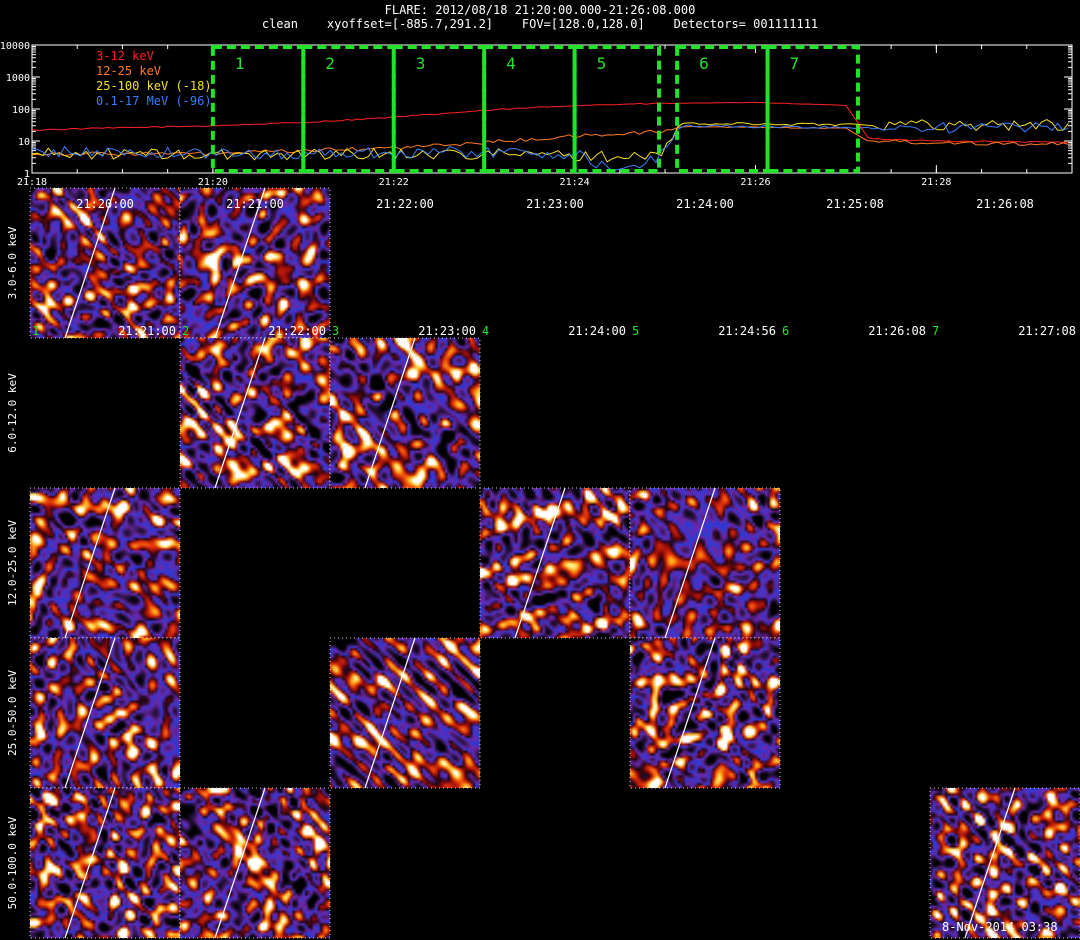 The image size is (1080, 940). Describe the element at coordinates (12, 862) in the screenshot. I see `energy-band-label: 50.0-100.0 keV` at that location.